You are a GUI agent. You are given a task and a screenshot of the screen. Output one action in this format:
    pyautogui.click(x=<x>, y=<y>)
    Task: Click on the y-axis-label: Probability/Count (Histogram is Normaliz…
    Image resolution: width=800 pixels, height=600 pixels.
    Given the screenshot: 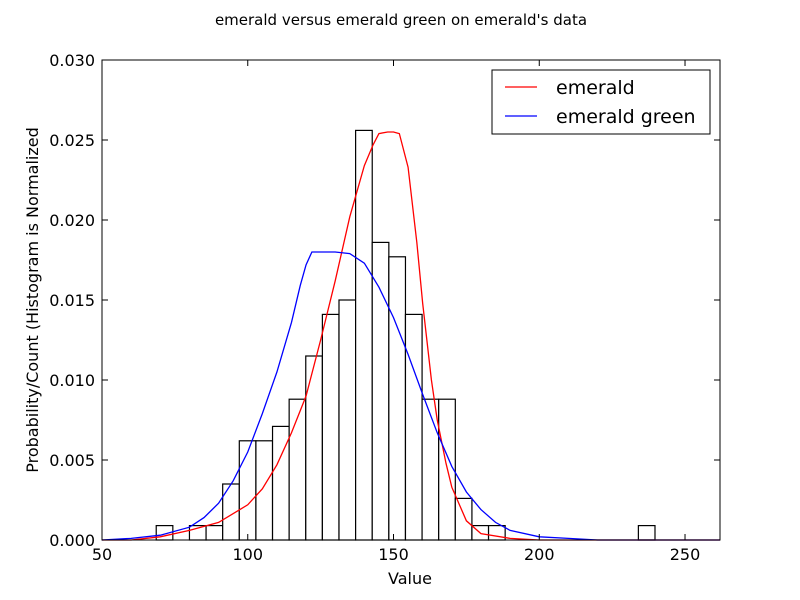 What is the action you would take?
    pyautogui.click(x=32, y=300)
    